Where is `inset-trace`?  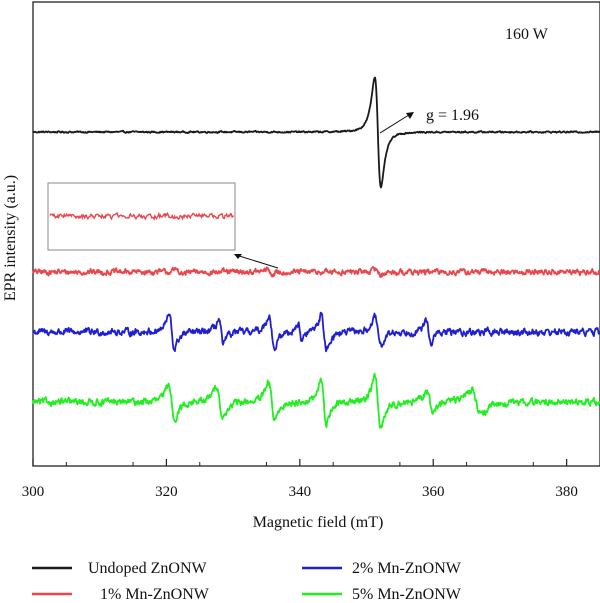 inset-trace is located at coordinates (142, 216).